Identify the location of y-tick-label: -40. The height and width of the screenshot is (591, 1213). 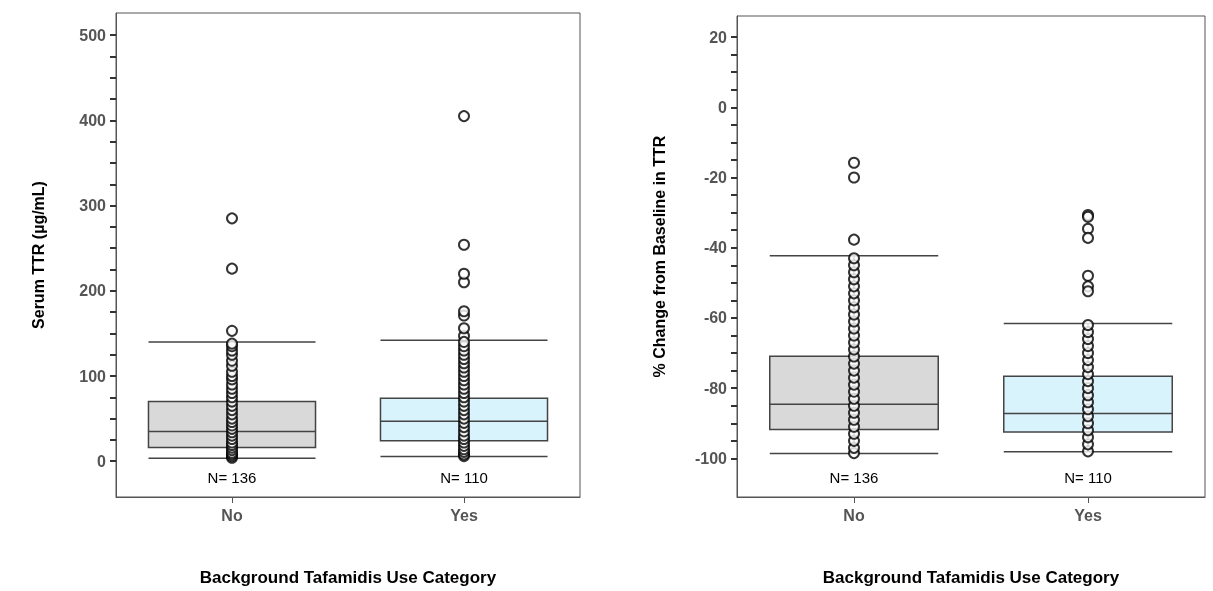
(715, 248).